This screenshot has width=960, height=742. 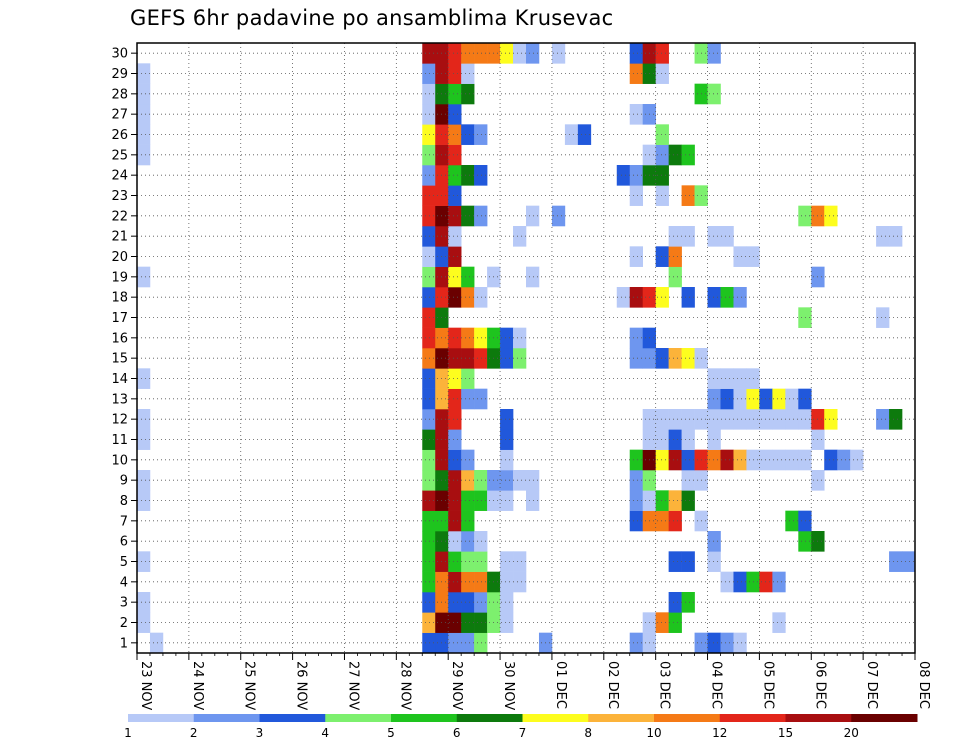 What do you see at coordinates (819, 685) in the screenshot?
I see `x-tick-label: 06 DEC` at bounding box center [819, 685].